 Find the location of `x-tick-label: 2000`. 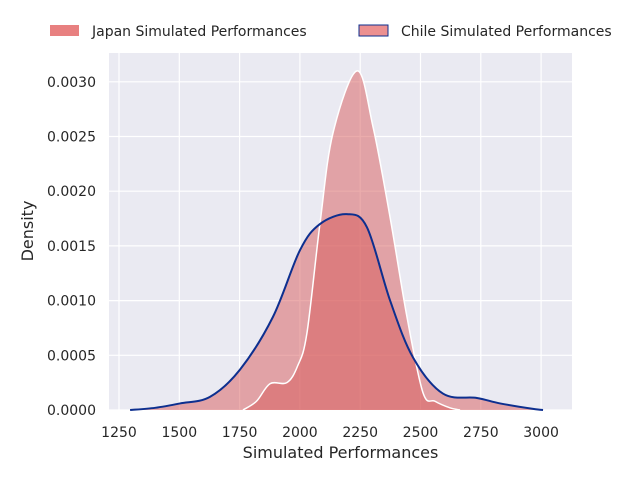

x-tick-label: 2000 is located at coordinates (300, 433).